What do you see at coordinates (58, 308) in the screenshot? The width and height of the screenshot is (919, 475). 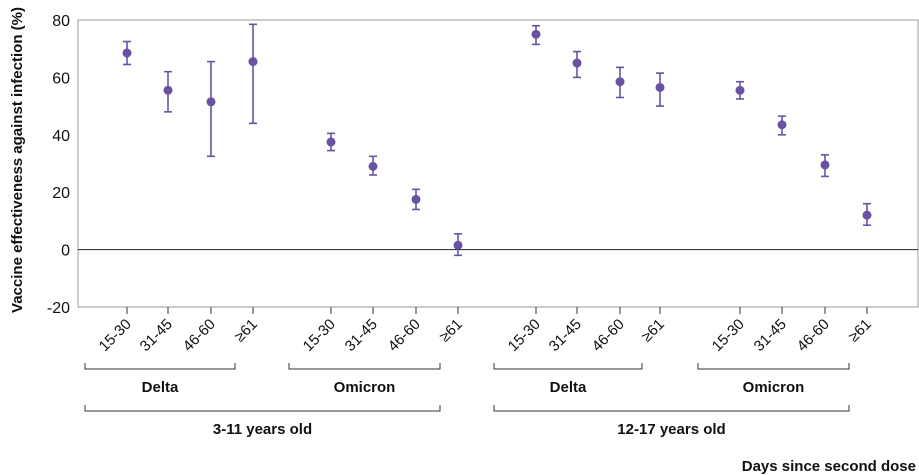 I see `y-tick-label: -20` at bounding box center [58, 308].